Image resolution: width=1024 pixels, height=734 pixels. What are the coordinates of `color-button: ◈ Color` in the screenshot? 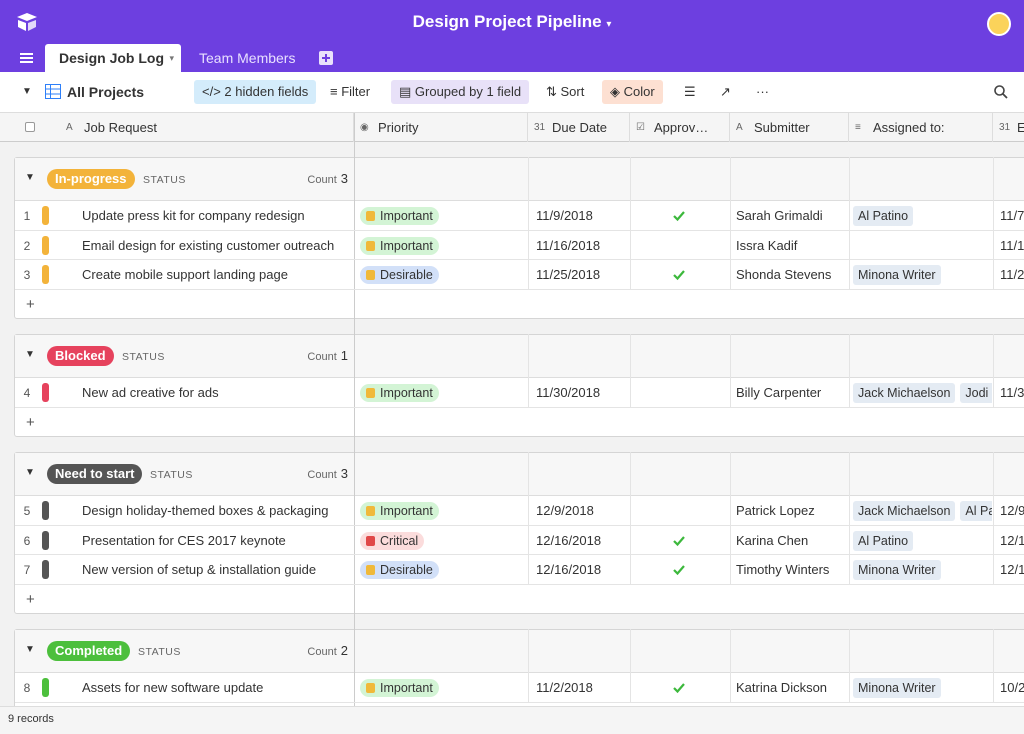 It's located at (632, 92).